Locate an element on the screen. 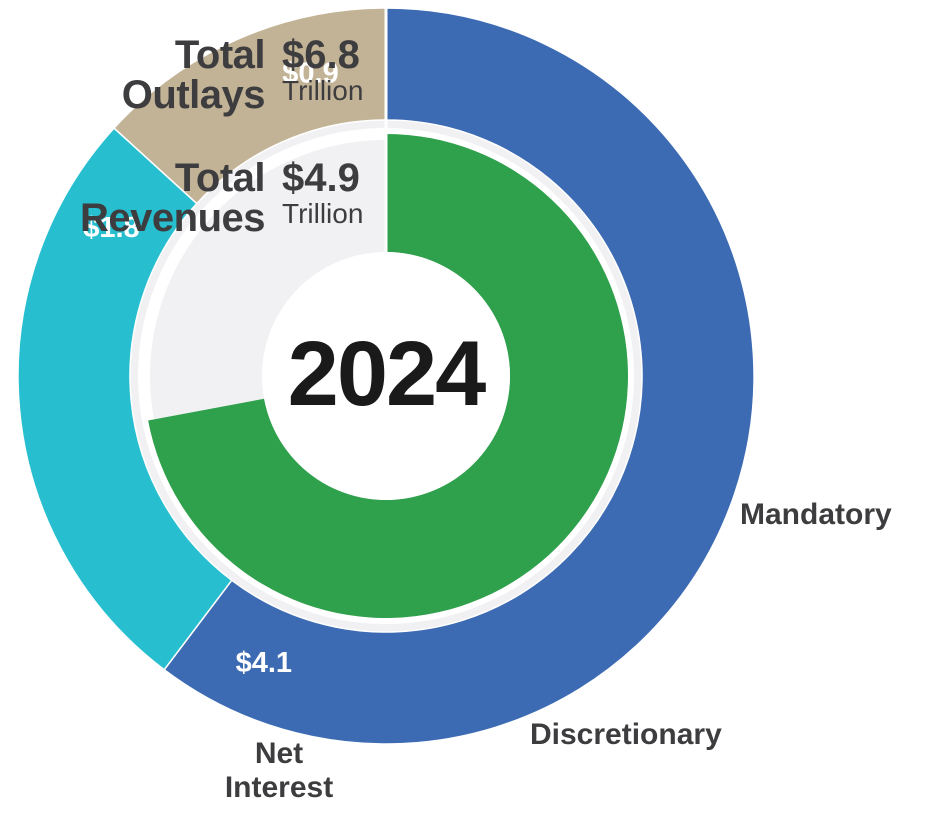 The image size is (933, 837). value-label-discretionary: $1.8 is located at coordinates (111, 228).